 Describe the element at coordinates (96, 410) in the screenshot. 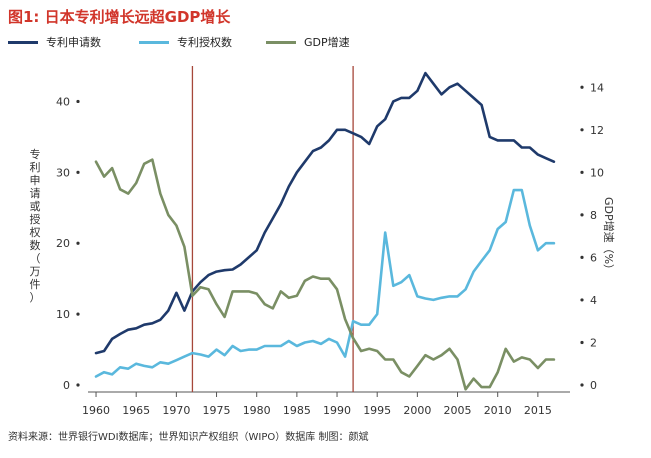

I see `x-tick-label: 1960` at that location.